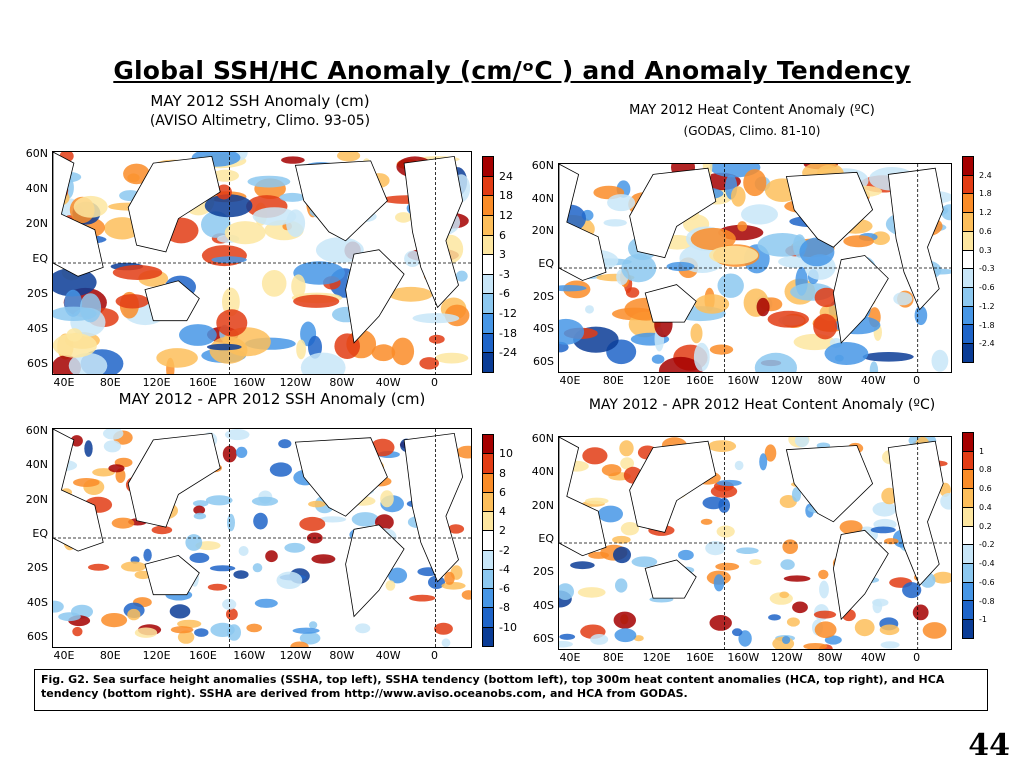  I want to click on lat-label: 20N, so click(36, 223).